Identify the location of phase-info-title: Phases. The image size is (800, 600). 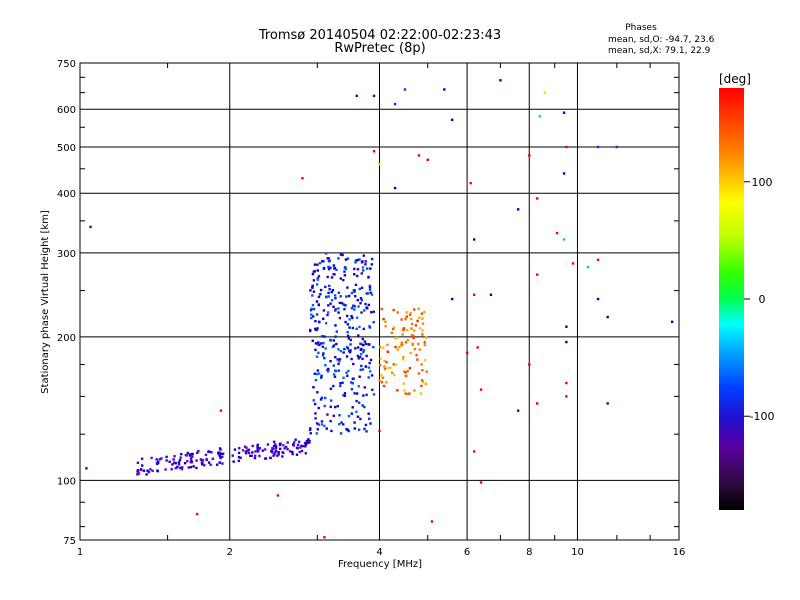
(641, 28).